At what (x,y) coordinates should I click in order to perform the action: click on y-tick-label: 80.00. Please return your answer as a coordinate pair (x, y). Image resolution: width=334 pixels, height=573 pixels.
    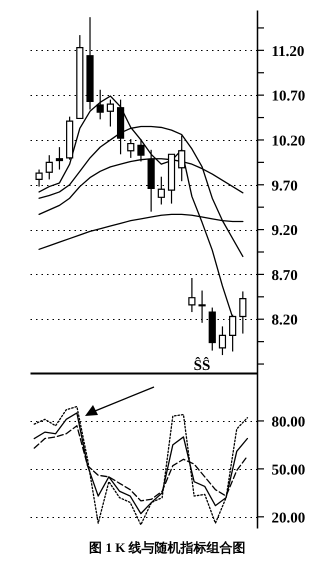
    Looking at the image, I should click on (289, 422).